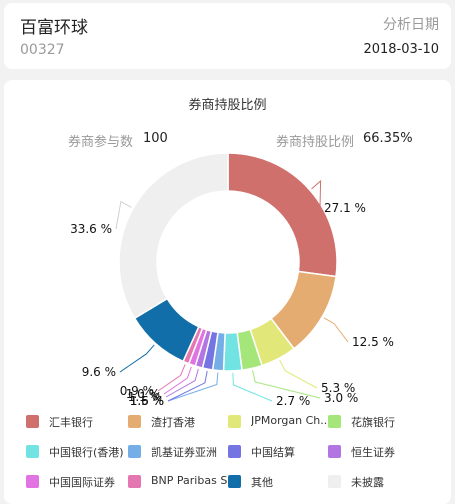  I want to click on legend-label: 恒生证券, so click(373, 452).